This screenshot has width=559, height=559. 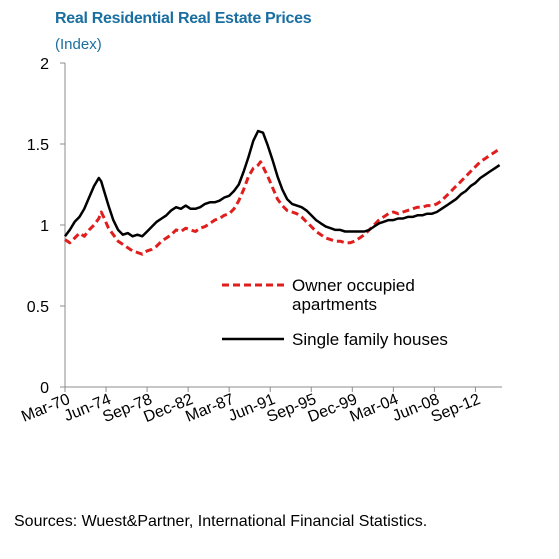 What do you see at coordinates (183, 18) in the screenshot?
I see `chart-title: Real Residential Real Estate Prices` at bounding box center [183, 18].